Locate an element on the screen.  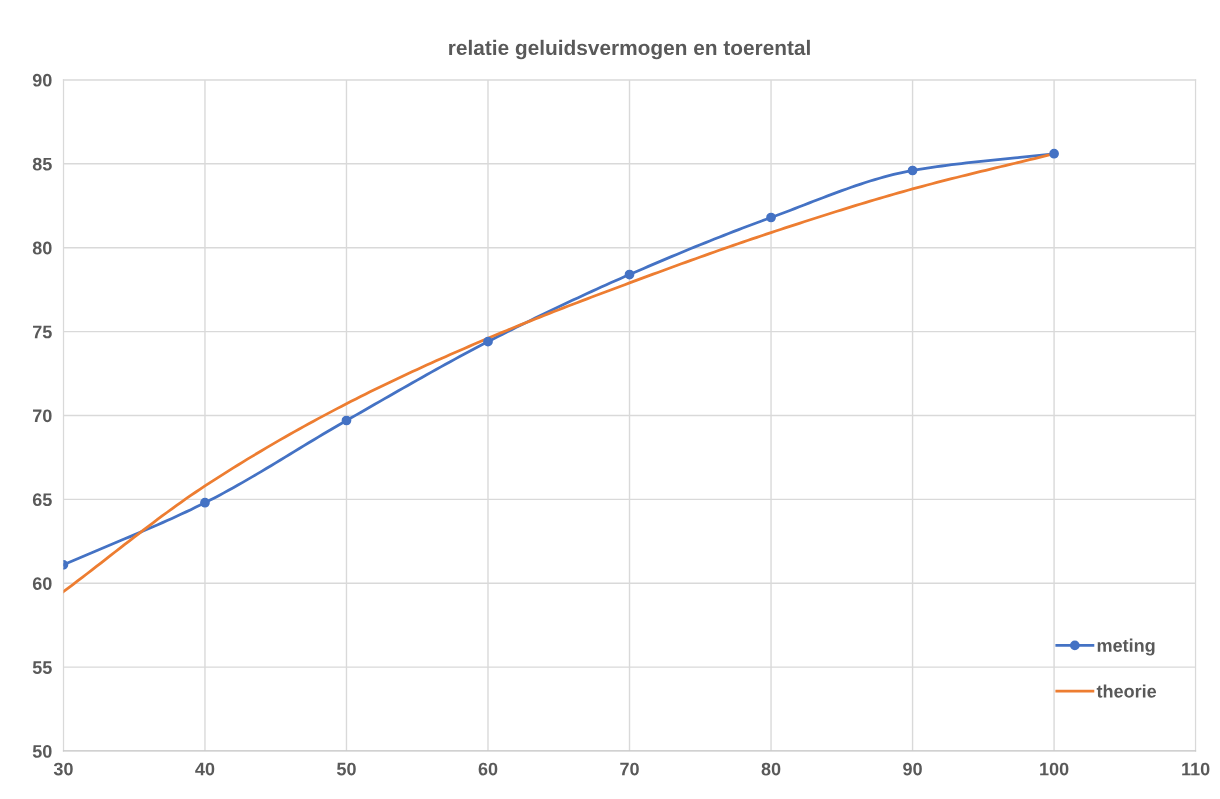
x-tick-label: 50 is located at coordinates (346, 769).